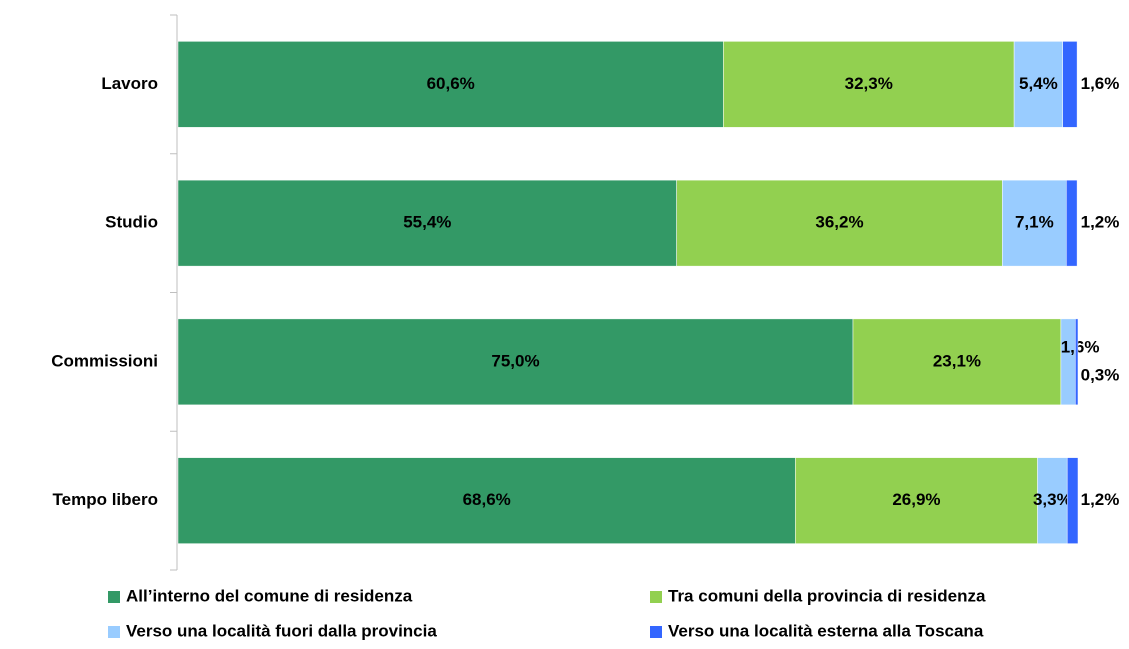 The width and height of the screenshot is (1129, 649). I want to click on data-label: 60,6%, so click(451, 83).